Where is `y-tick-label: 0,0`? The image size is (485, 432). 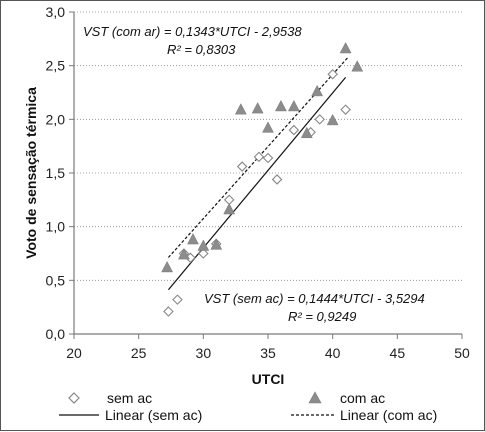
y-tick-label: 0,0 is located at coordinates (56, 334).